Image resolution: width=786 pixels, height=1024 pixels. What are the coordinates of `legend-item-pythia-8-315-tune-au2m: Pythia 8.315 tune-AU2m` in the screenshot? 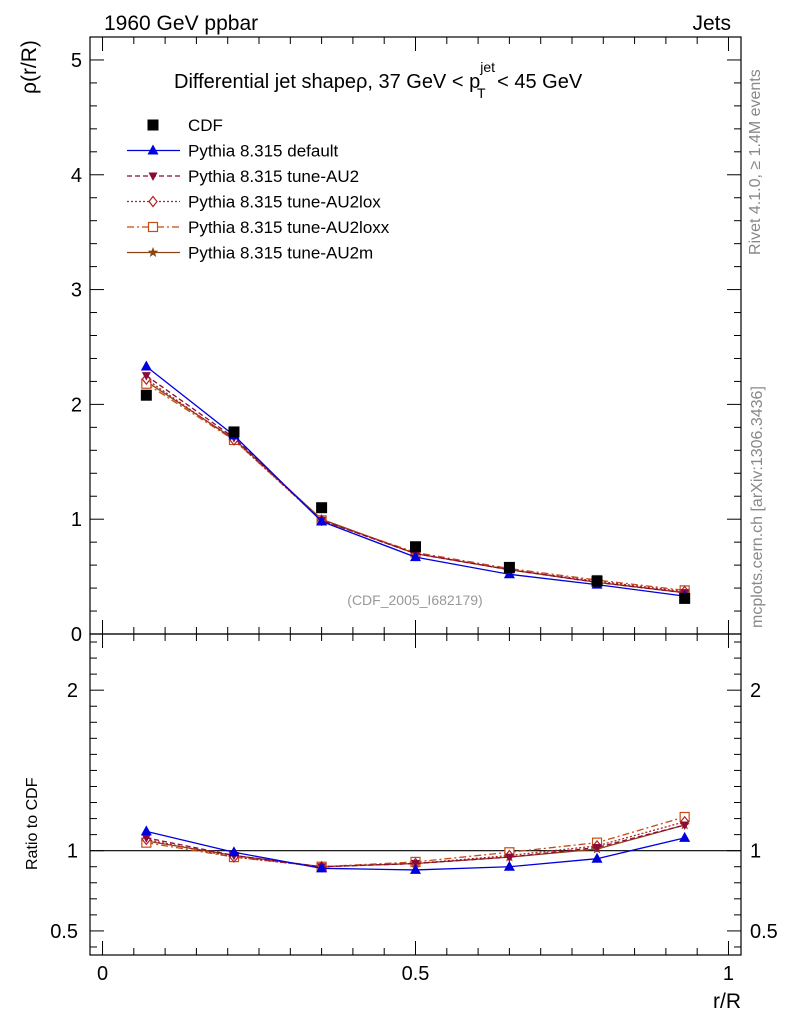 It's located at (250, 253).